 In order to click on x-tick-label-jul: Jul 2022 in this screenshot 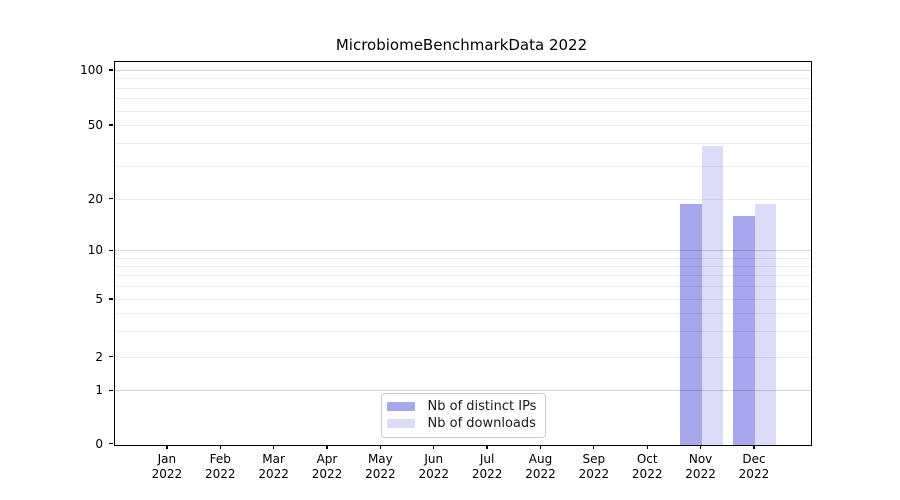, I will do `click(487, 467)`.